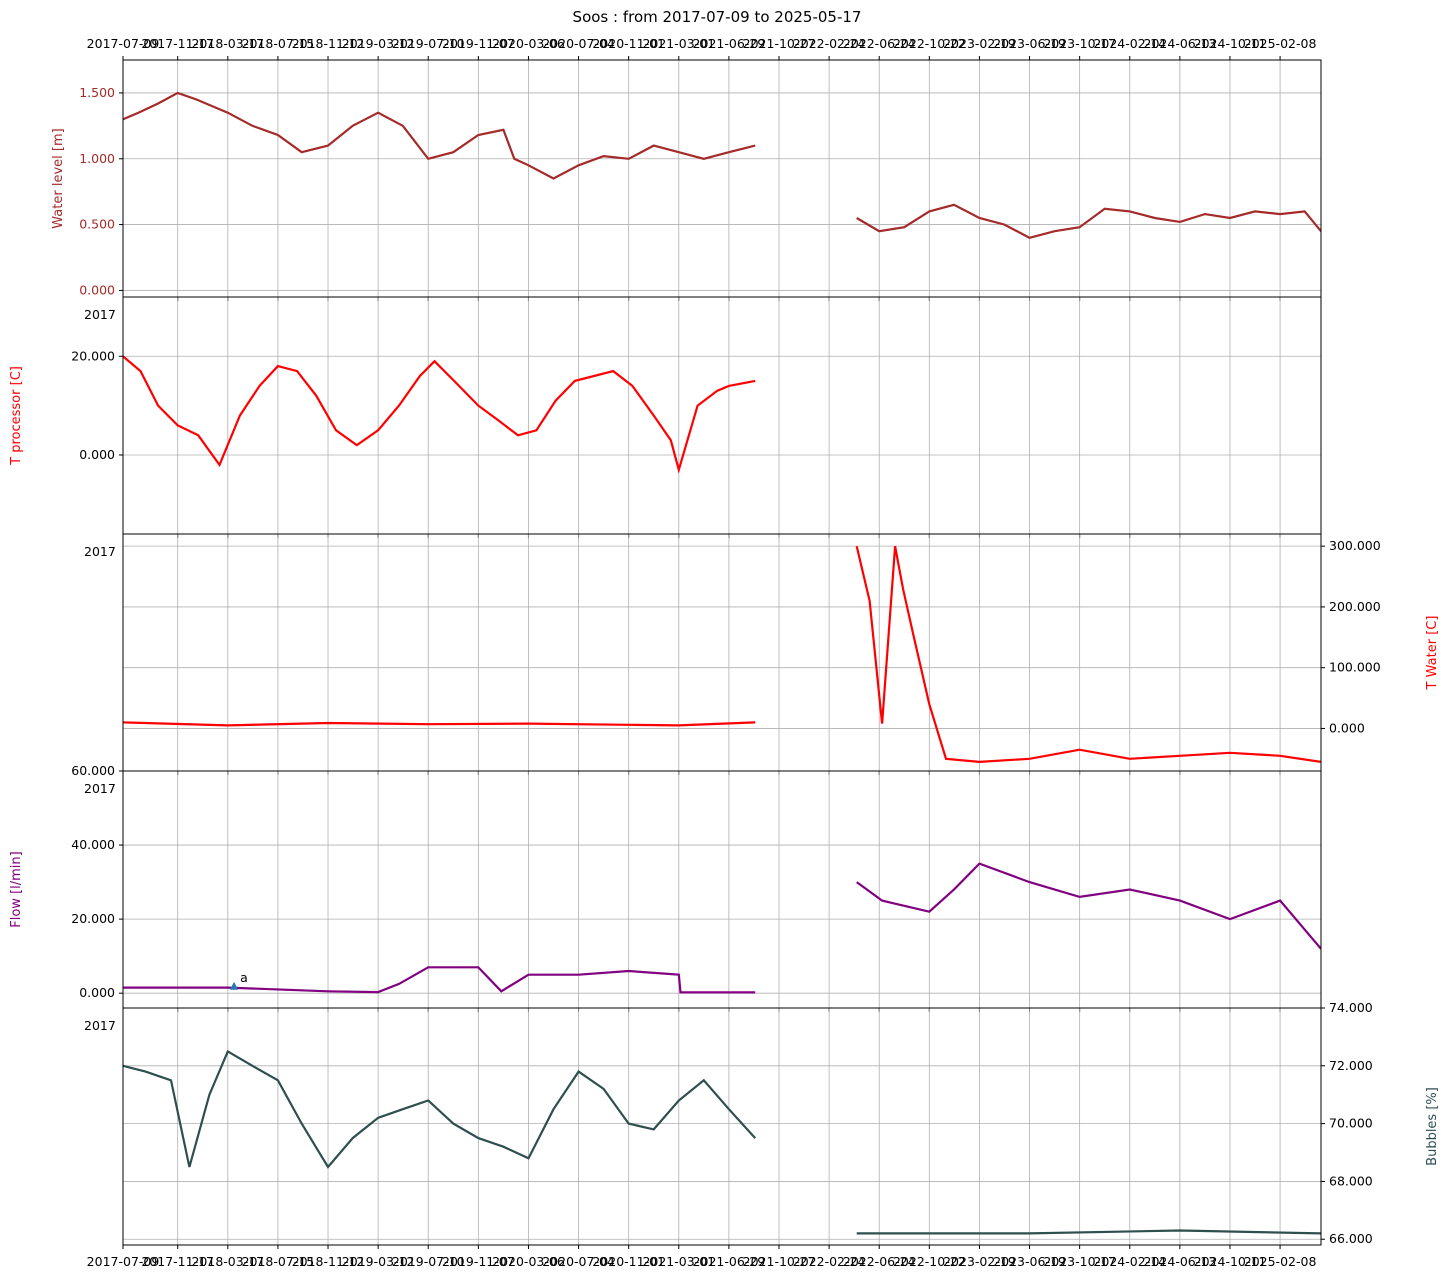 This screenshot has height=1279, width=1450. Describe the element at coordinates (16, 416) in the screenshot. I see `y-axis-label: T processor [C]` at that location.